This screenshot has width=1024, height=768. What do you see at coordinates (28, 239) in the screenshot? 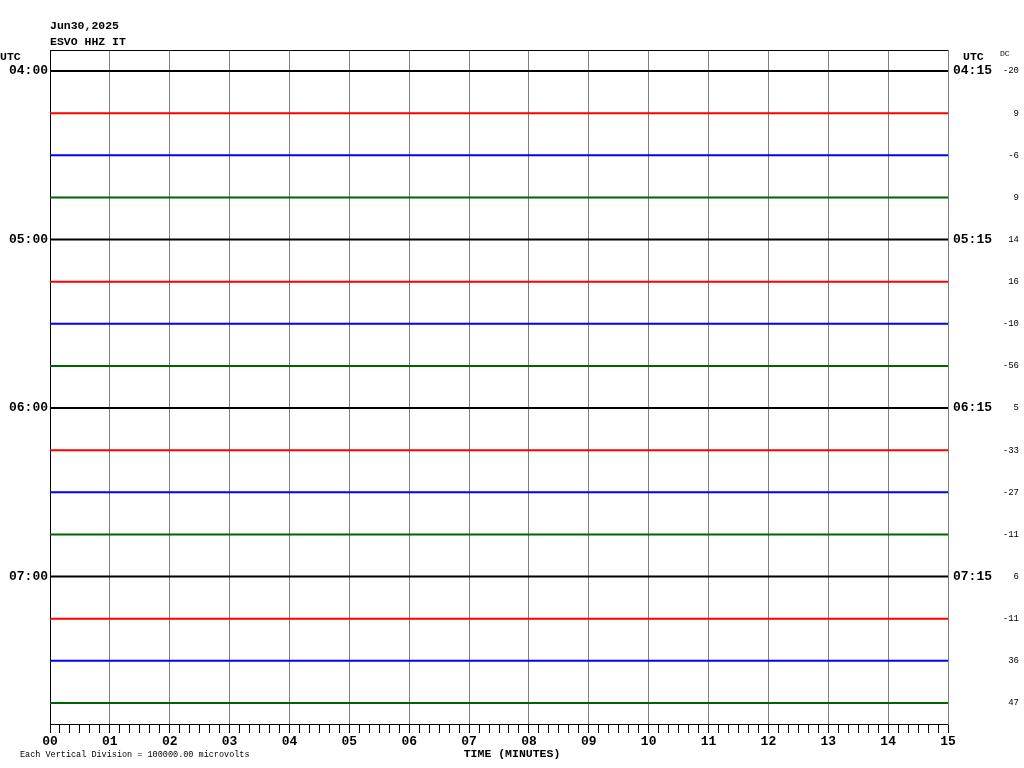
I see `y-tick-label: 05:00` at bounding box center [28, 239].